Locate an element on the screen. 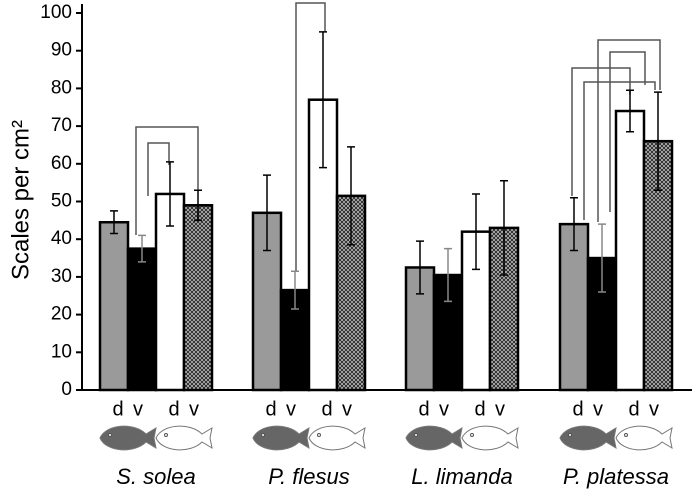 This screenshot has width=700, height=495. y-tick-label: 40 is located at coordinates (61, 238).